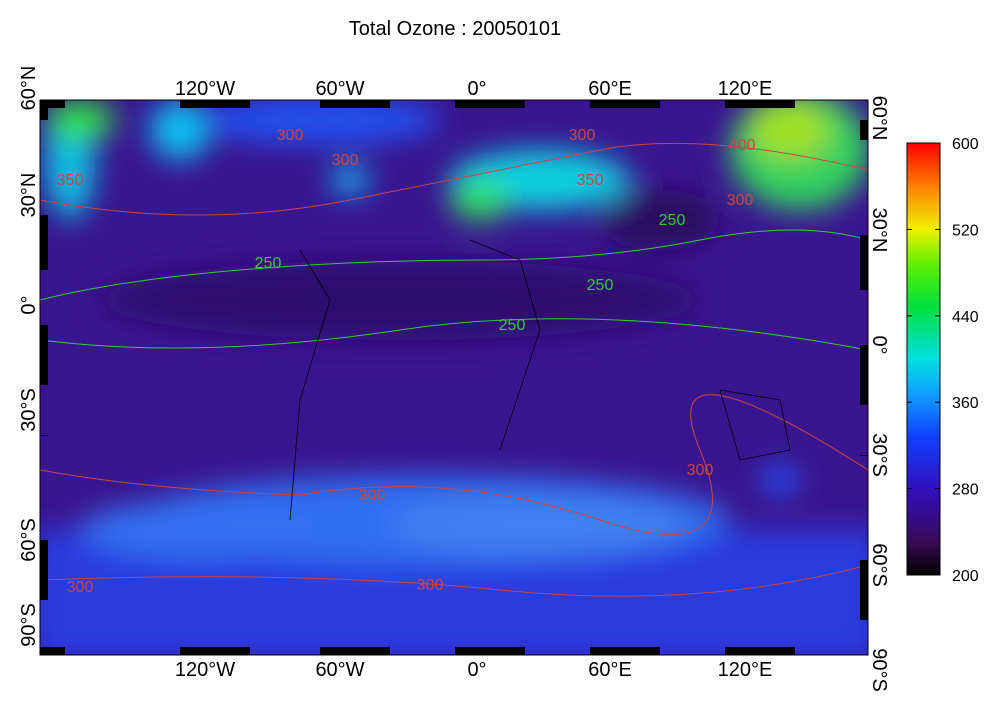 This screenshot has height=725, width=1008. Describe the element at coordinates (745, 89) in the screenshot. I see `lon-label-top: 120°E` at that location.